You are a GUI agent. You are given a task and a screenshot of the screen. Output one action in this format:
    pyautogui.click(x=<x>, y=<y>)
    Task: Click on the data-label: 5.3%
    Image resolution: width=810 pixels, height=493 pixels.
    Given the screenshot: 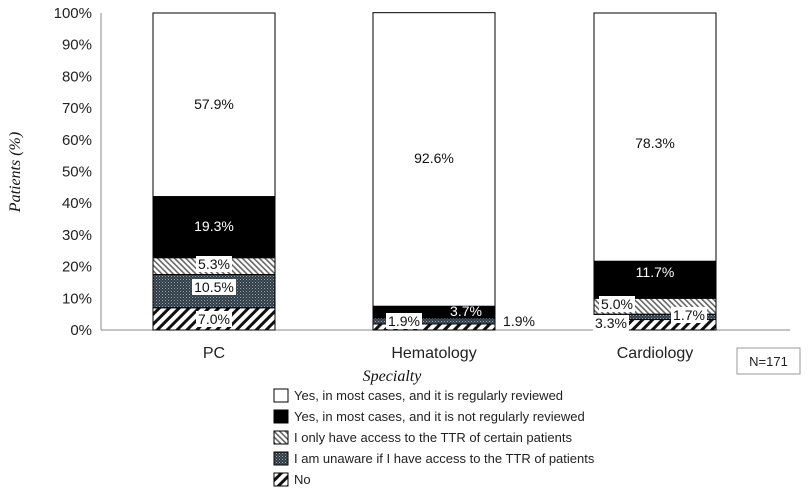 What is the action you would take?
    pyautogui.click(x=214, y=264)
    